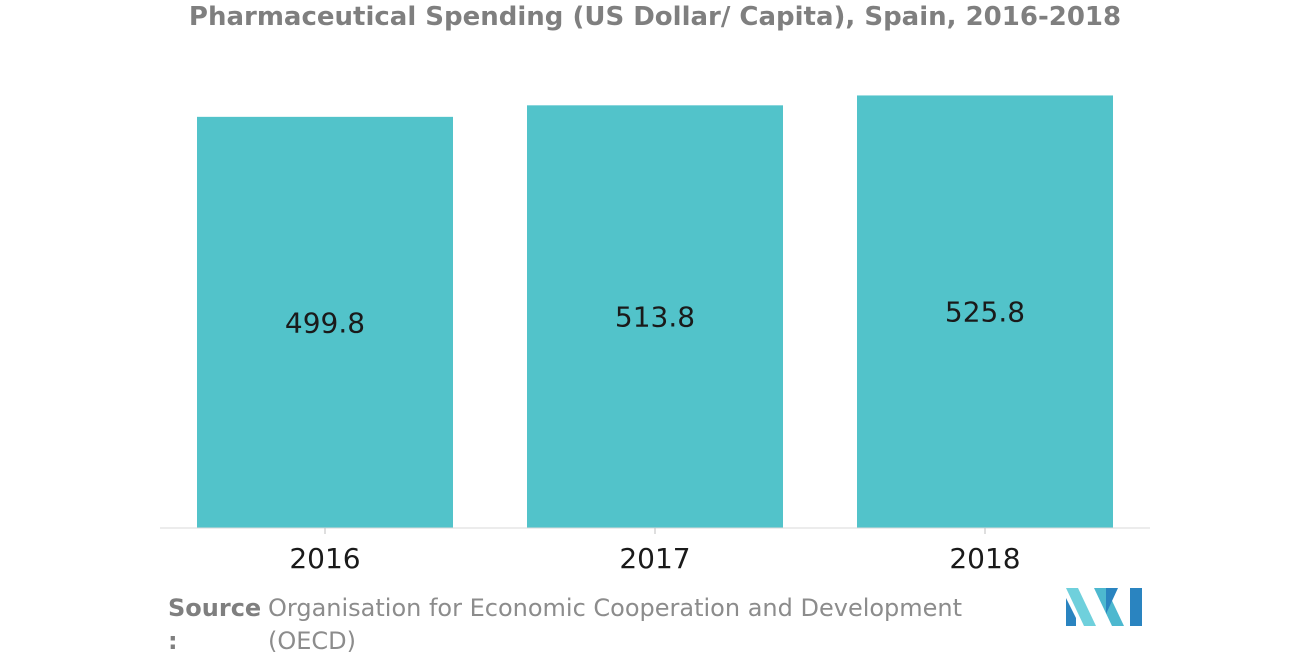 The image size is (1310, 658). I want to click on bar-value-label-2016: 499.8, so click(325, 322).